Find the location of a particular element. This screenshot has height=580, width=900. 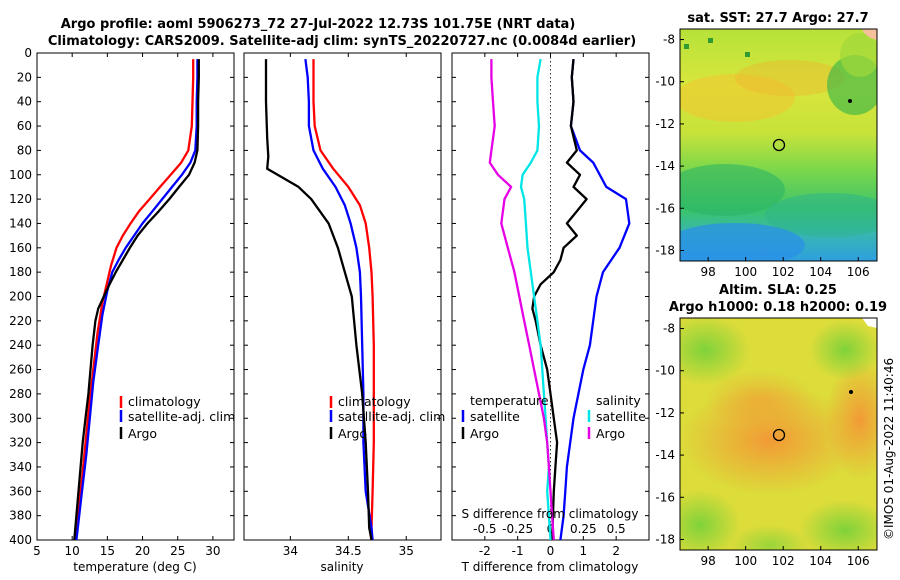

temperature-xlabel: temperature (deg C) is located at coordinates (134, 567).